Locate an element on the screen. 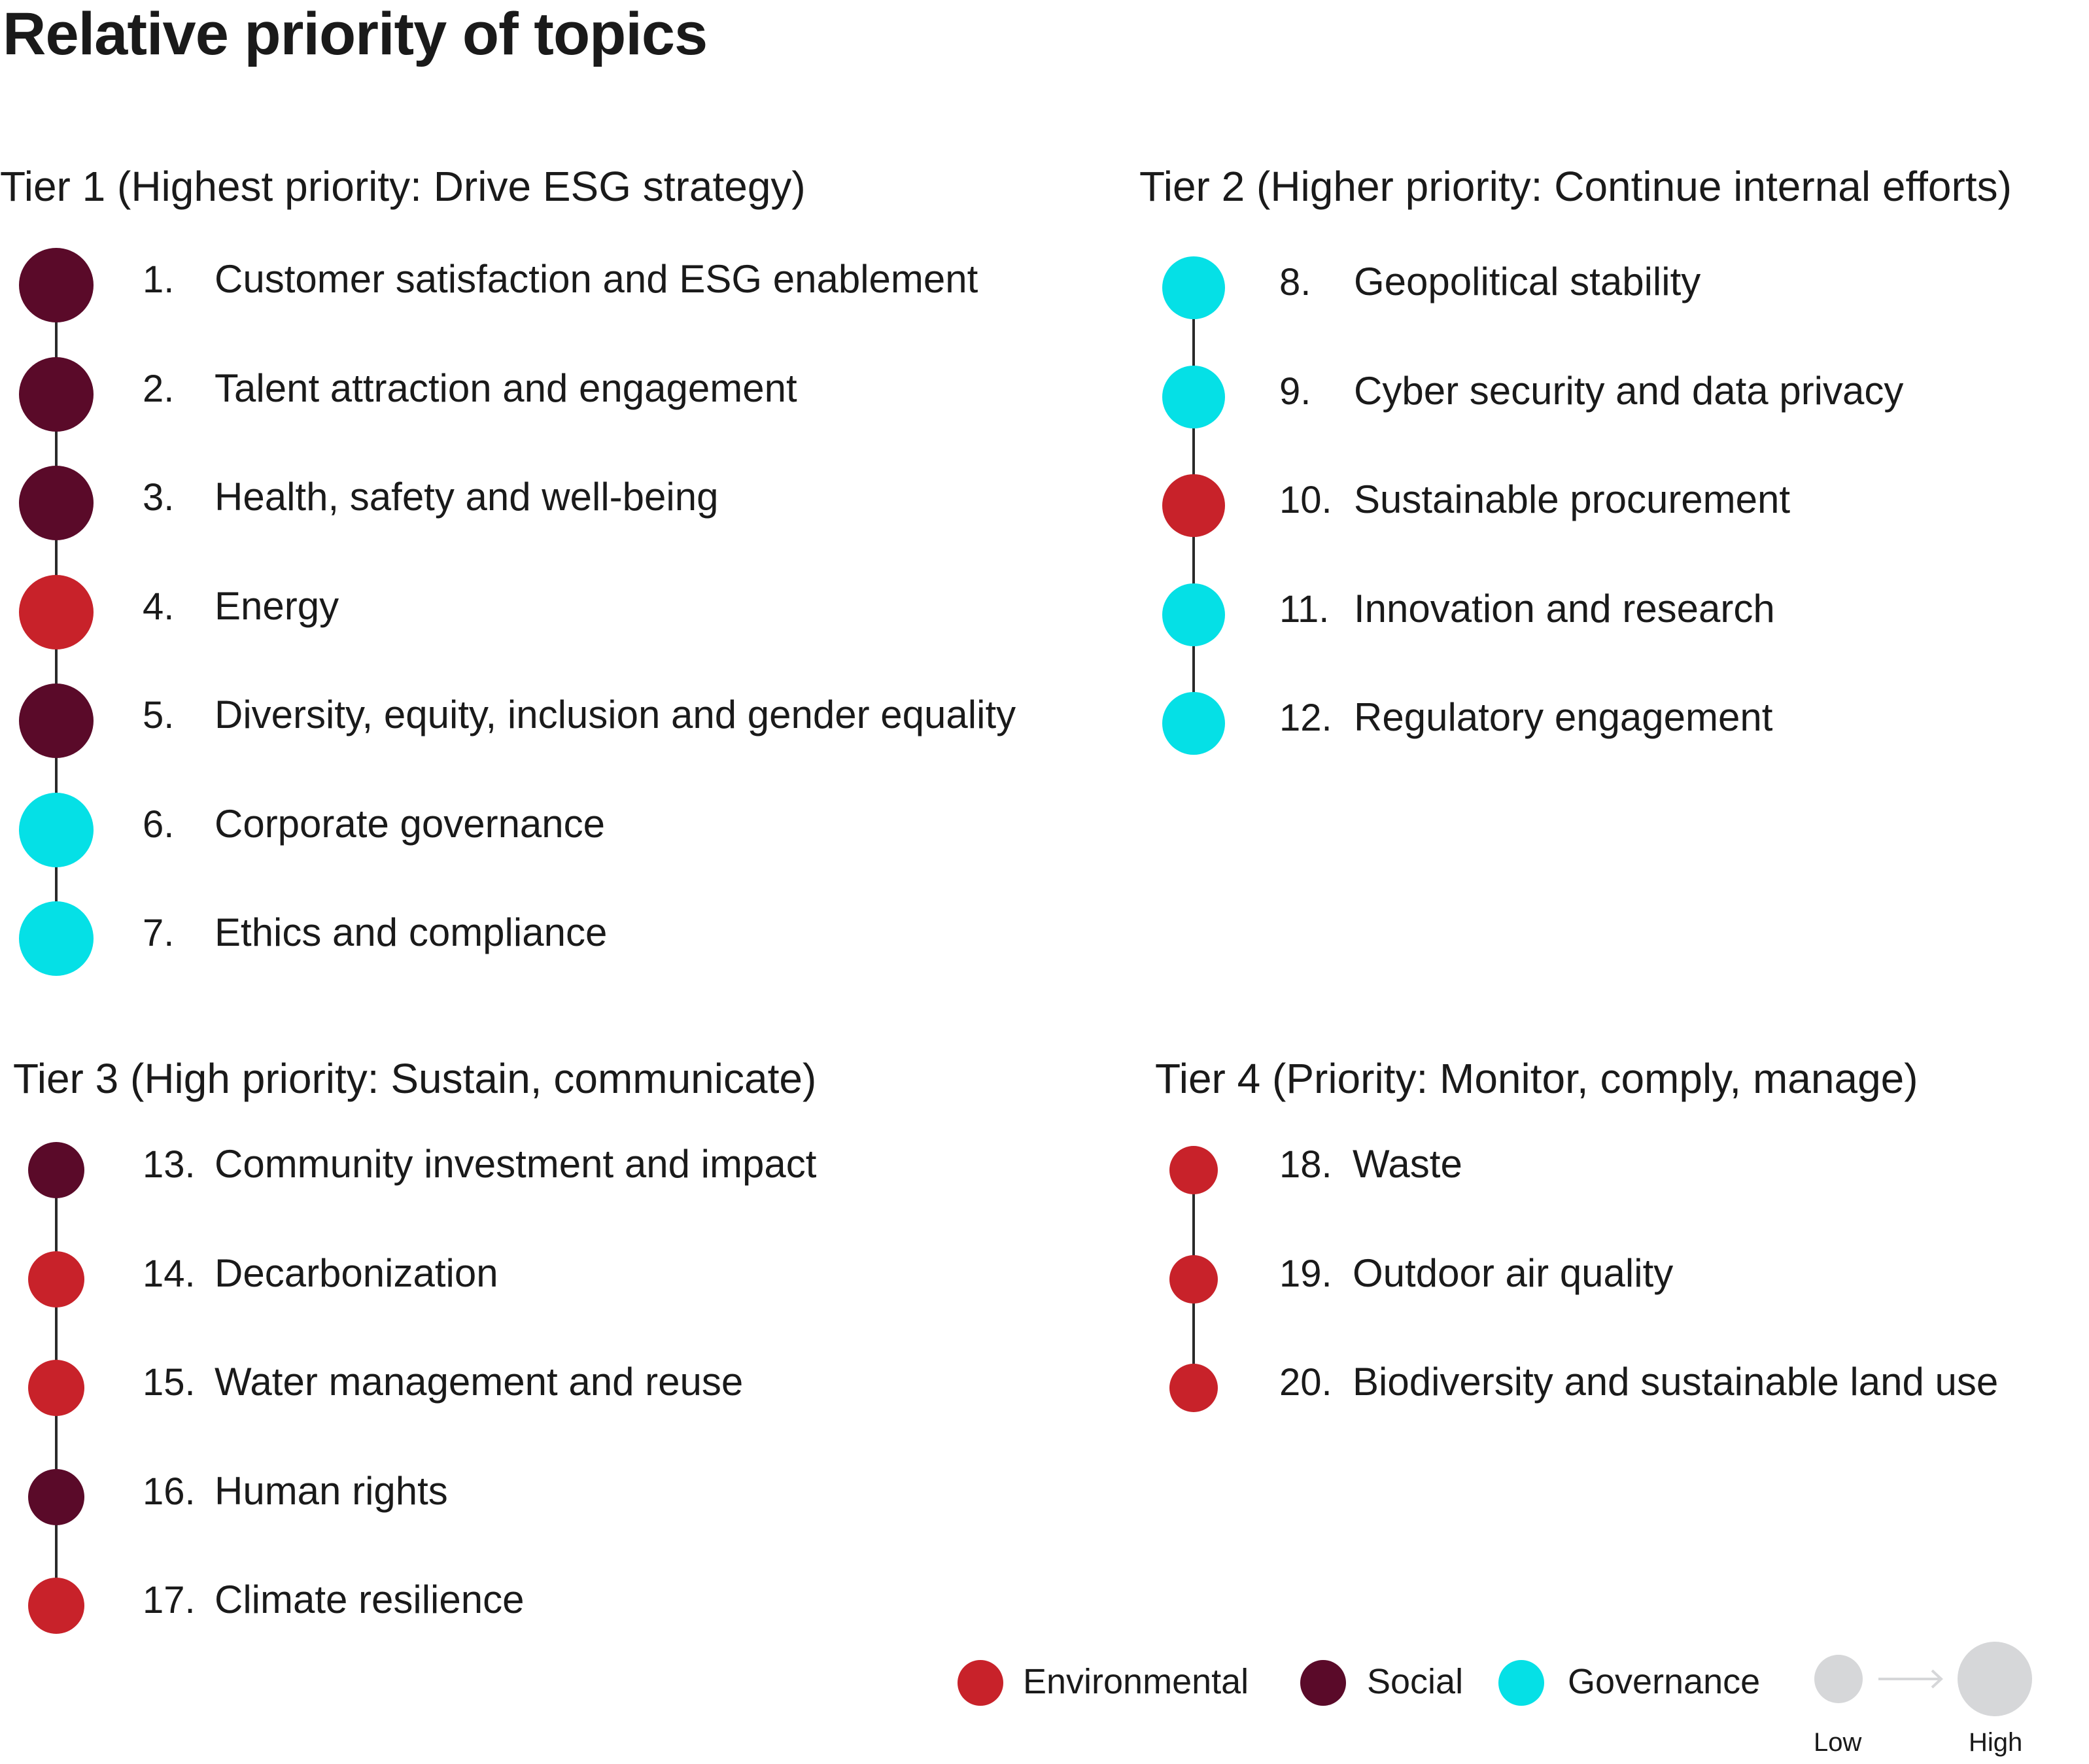  topic-number: 5. is located at coordinates (159, 715).